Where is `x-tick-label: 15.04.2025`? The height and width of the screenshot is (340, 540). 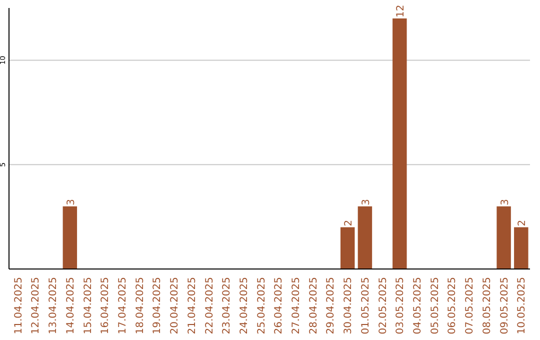 x-tick-label: 15.04.2025 is located at coordinates (88, 305).